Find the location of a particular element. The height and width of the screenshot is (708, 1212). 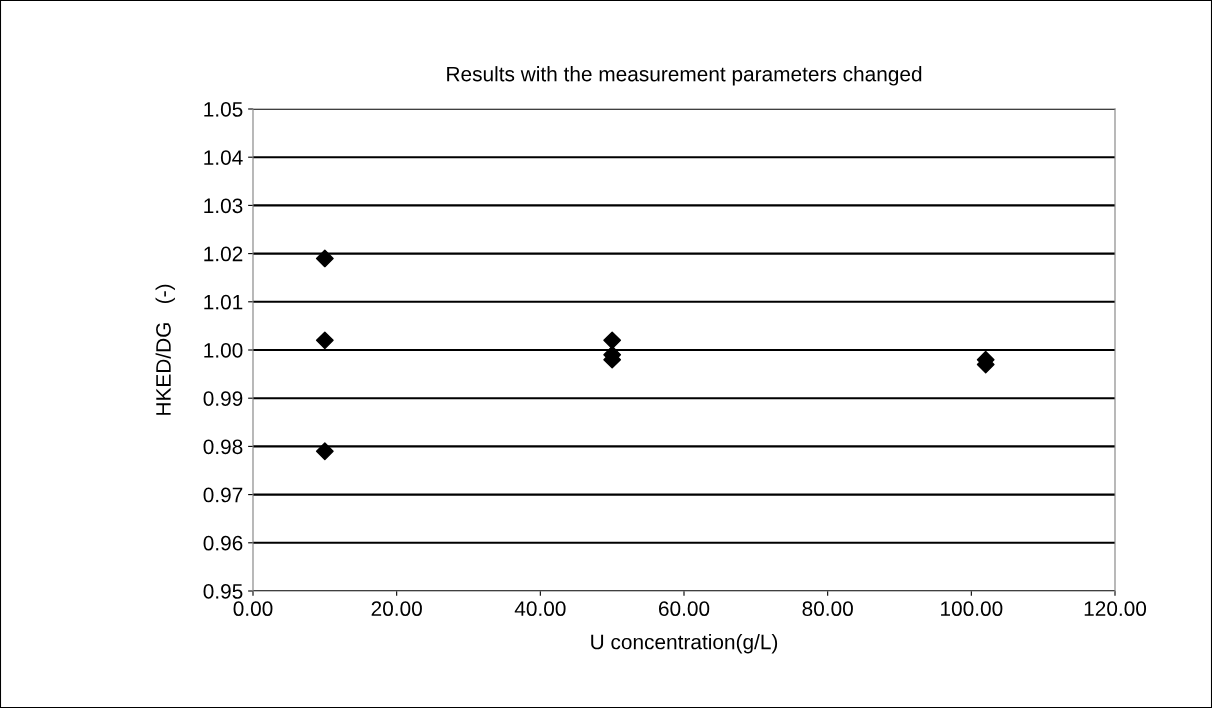

y-tick-label: 1.00 is located at coordinates (223, 350).